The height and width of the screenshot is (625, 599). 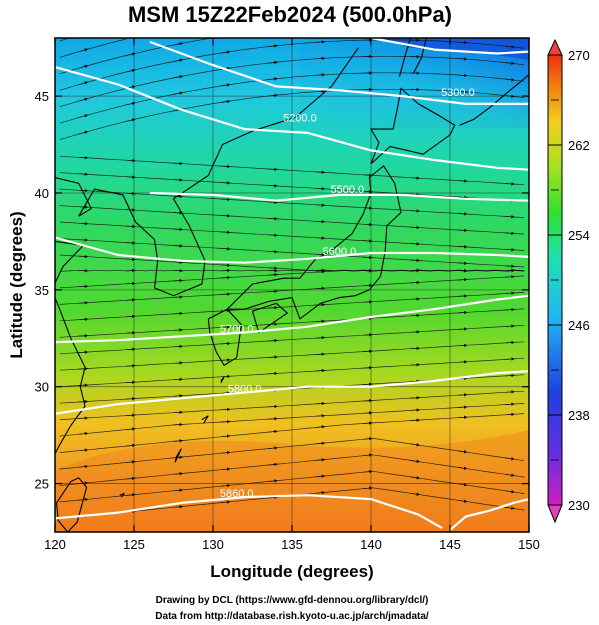 What do you see at coordinates (16, 284) in the screenshot?
I see `y-axis-label: Latitude (degrees)` at bounding box center [16, 284].